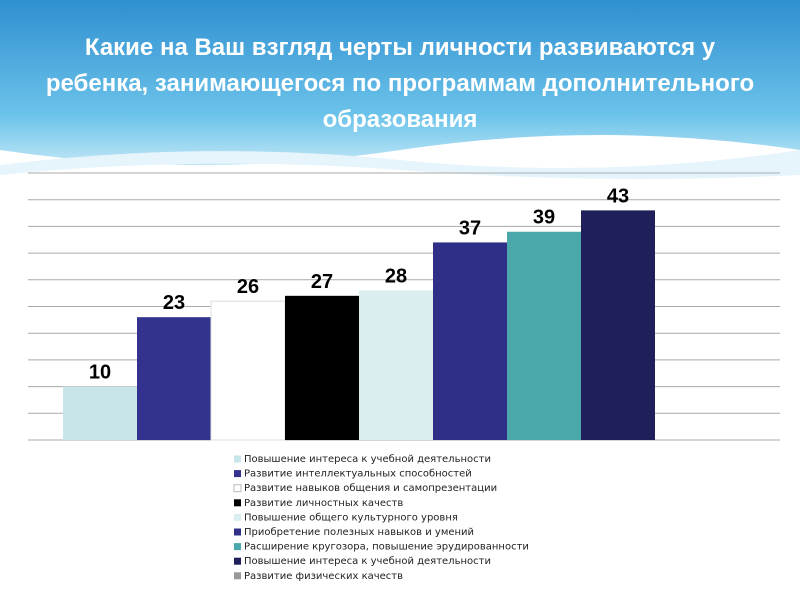 The width and height of the screenshot is (800, 600). What do you see at coordinates (544, 218) in the screenshot?
I see `value-label: 39` at bounding box center [544, 218].